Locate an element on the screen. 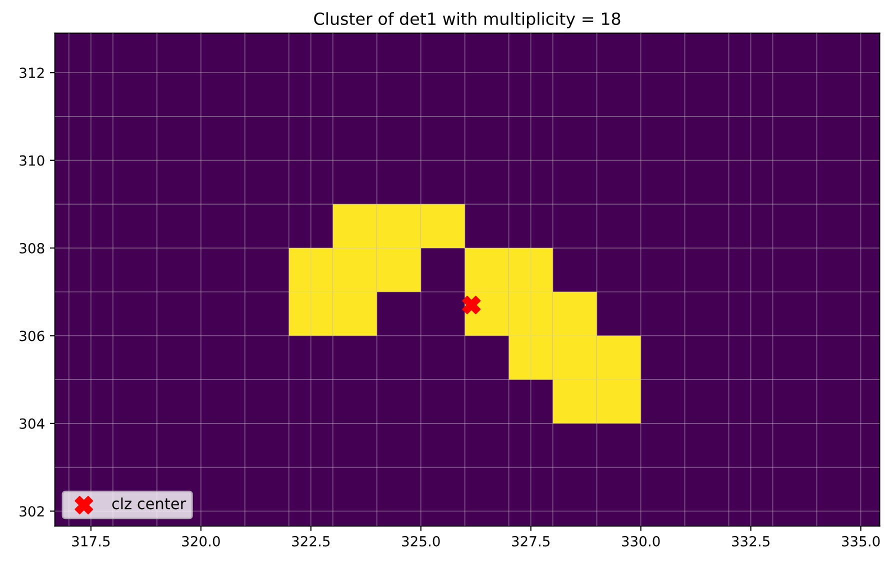 Image resolution: width=885 pixels, height=562 pixels. legend-label: clz center is located at coordinates (149, 503).